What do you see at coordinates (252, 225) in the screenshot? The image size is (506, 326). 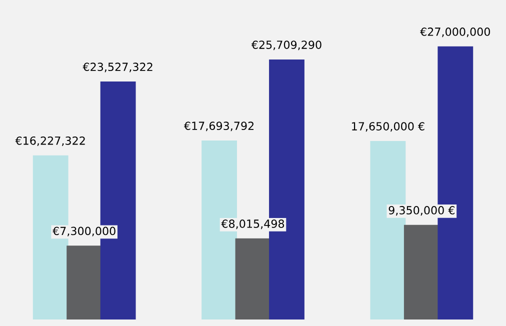 I see `data-label: €8,015,498` at bounding box center [252, 225].